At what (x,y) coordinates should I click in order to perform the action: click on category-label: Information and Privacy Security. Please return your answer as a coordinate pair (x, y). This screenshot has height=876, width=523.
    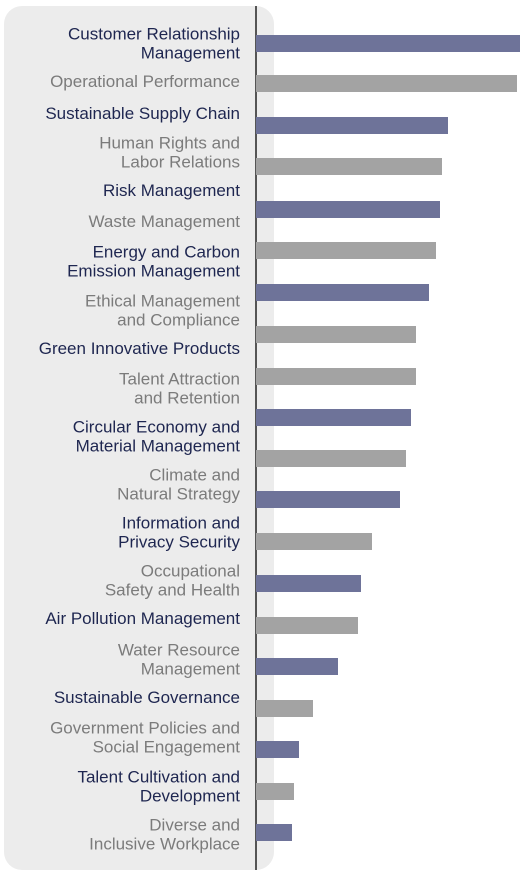
    Looking at the image, I should click on (179, 533).